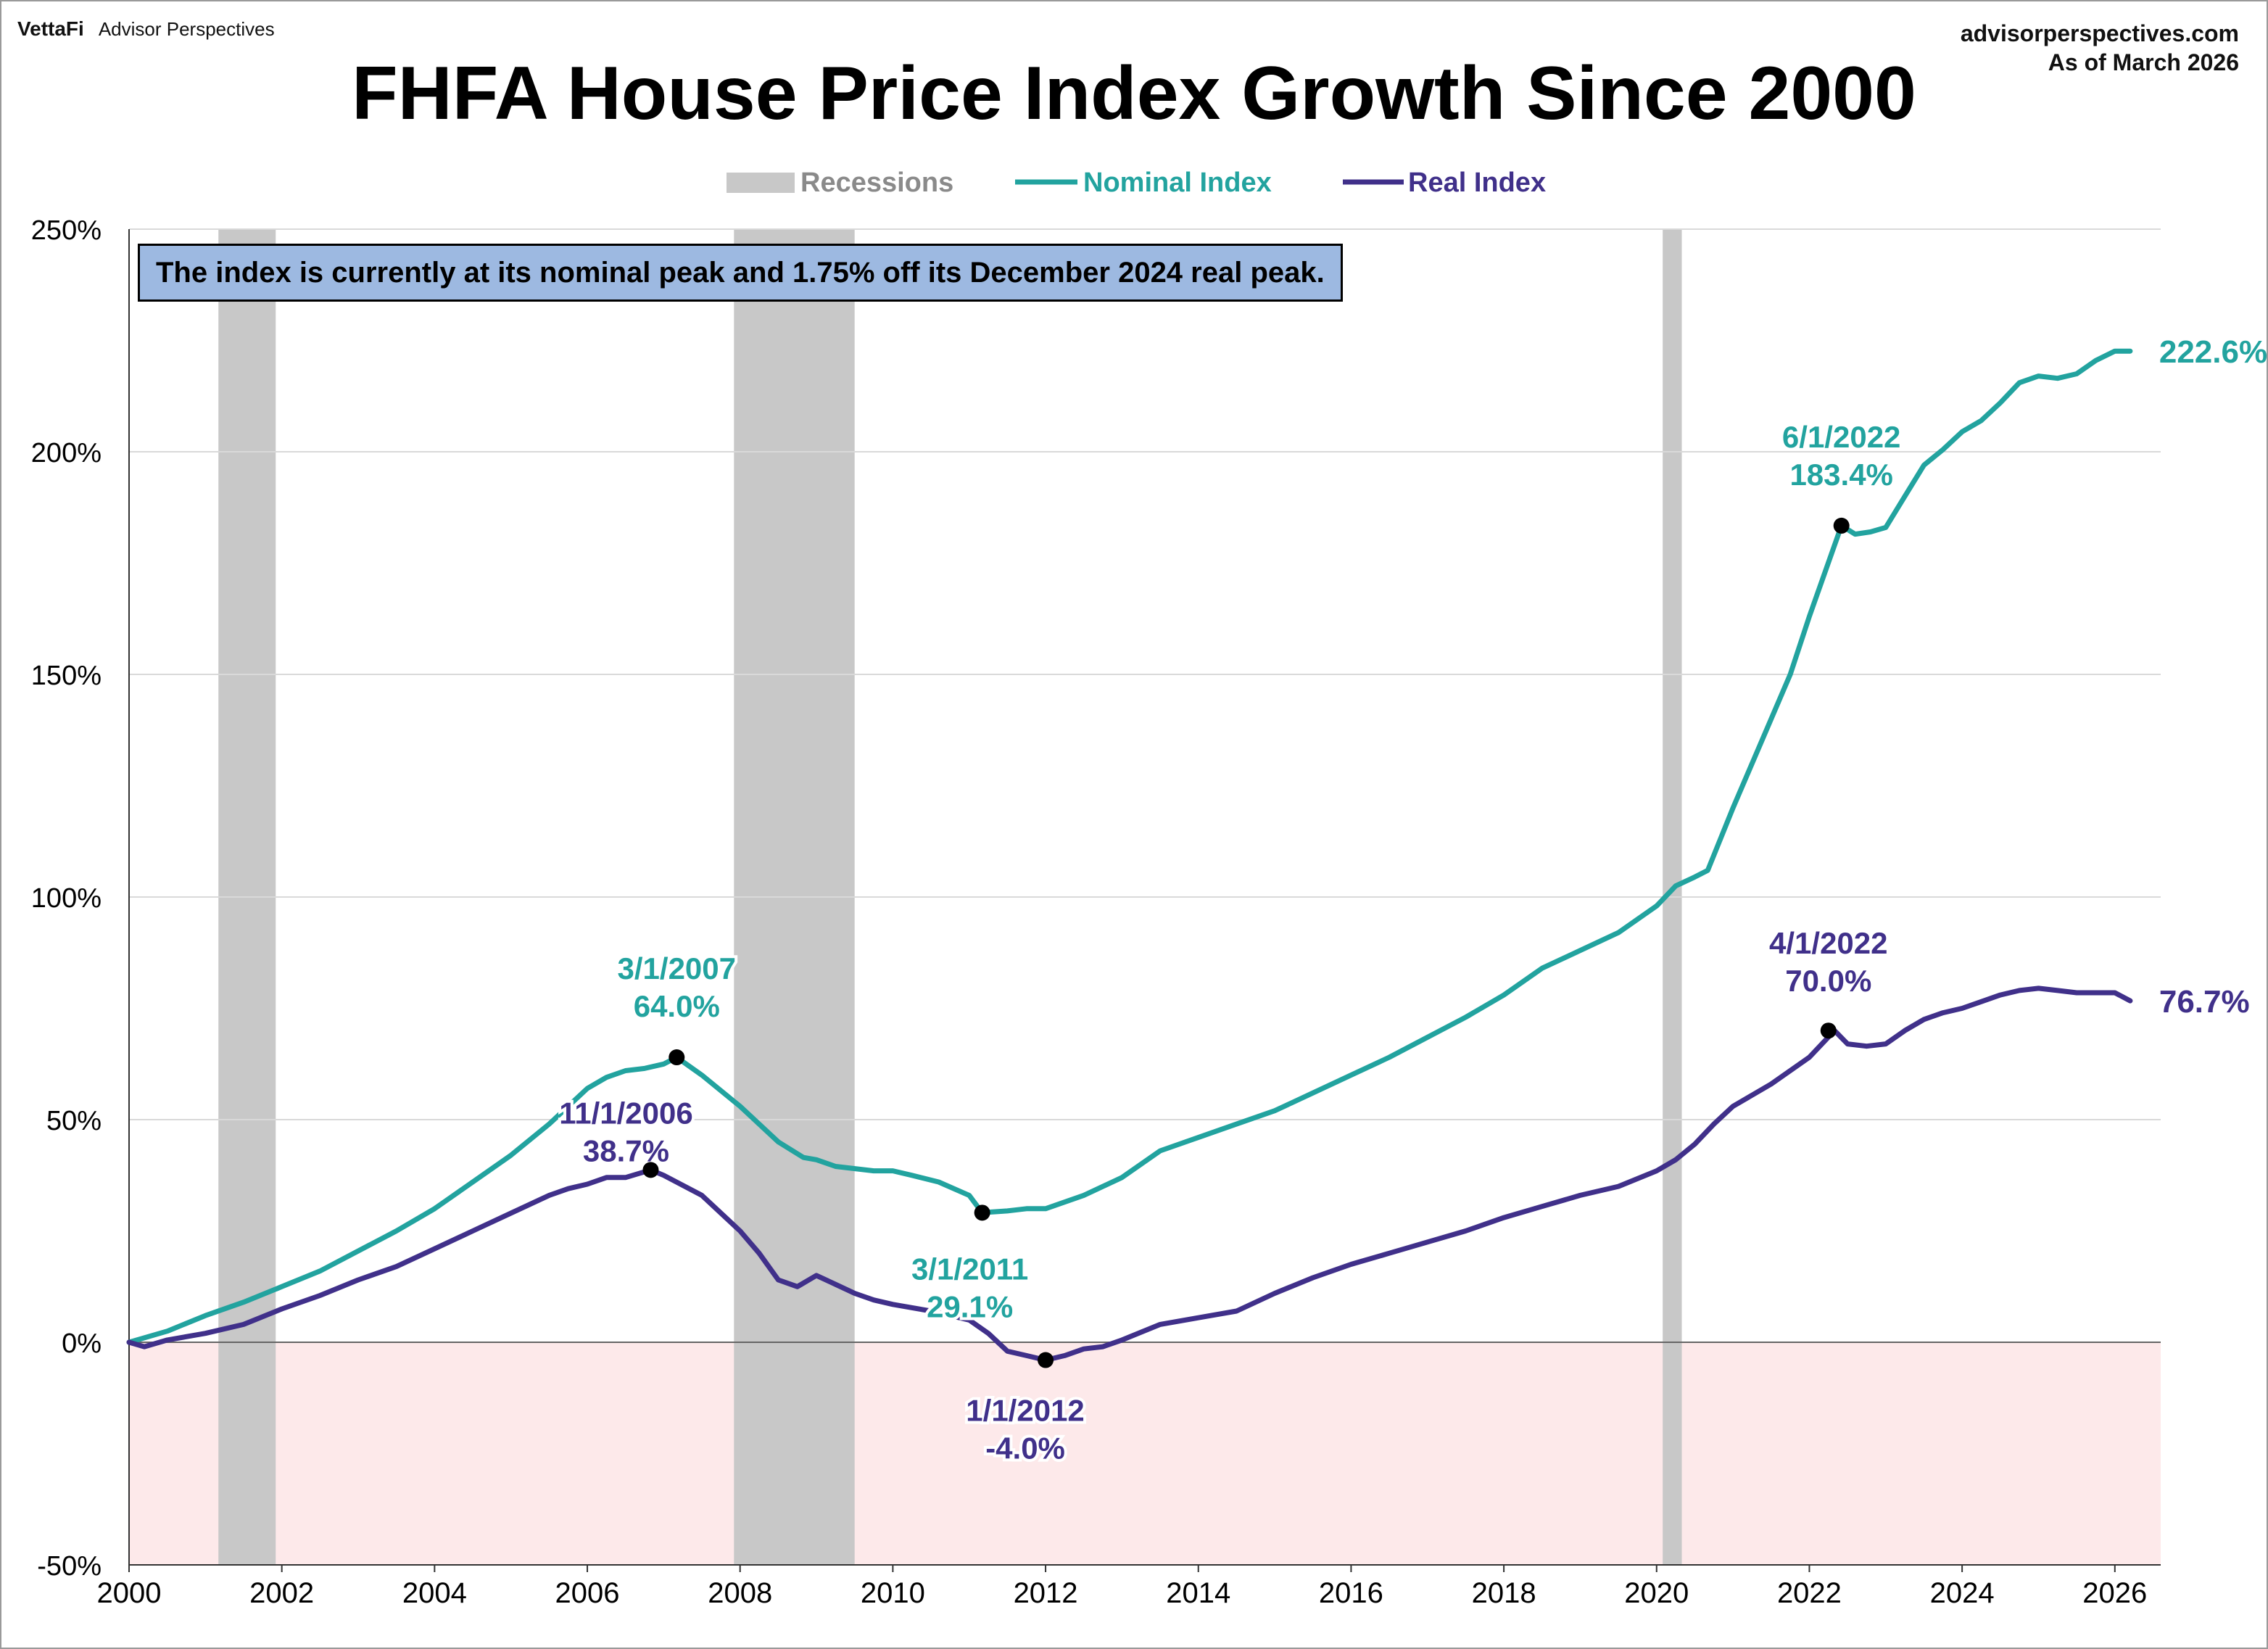 This screenshot has height=1649, width=2268. Describe the element at coordinates (186, 29) in the screenshot. I see `brand-name: Advisor Perspectives` at that location.